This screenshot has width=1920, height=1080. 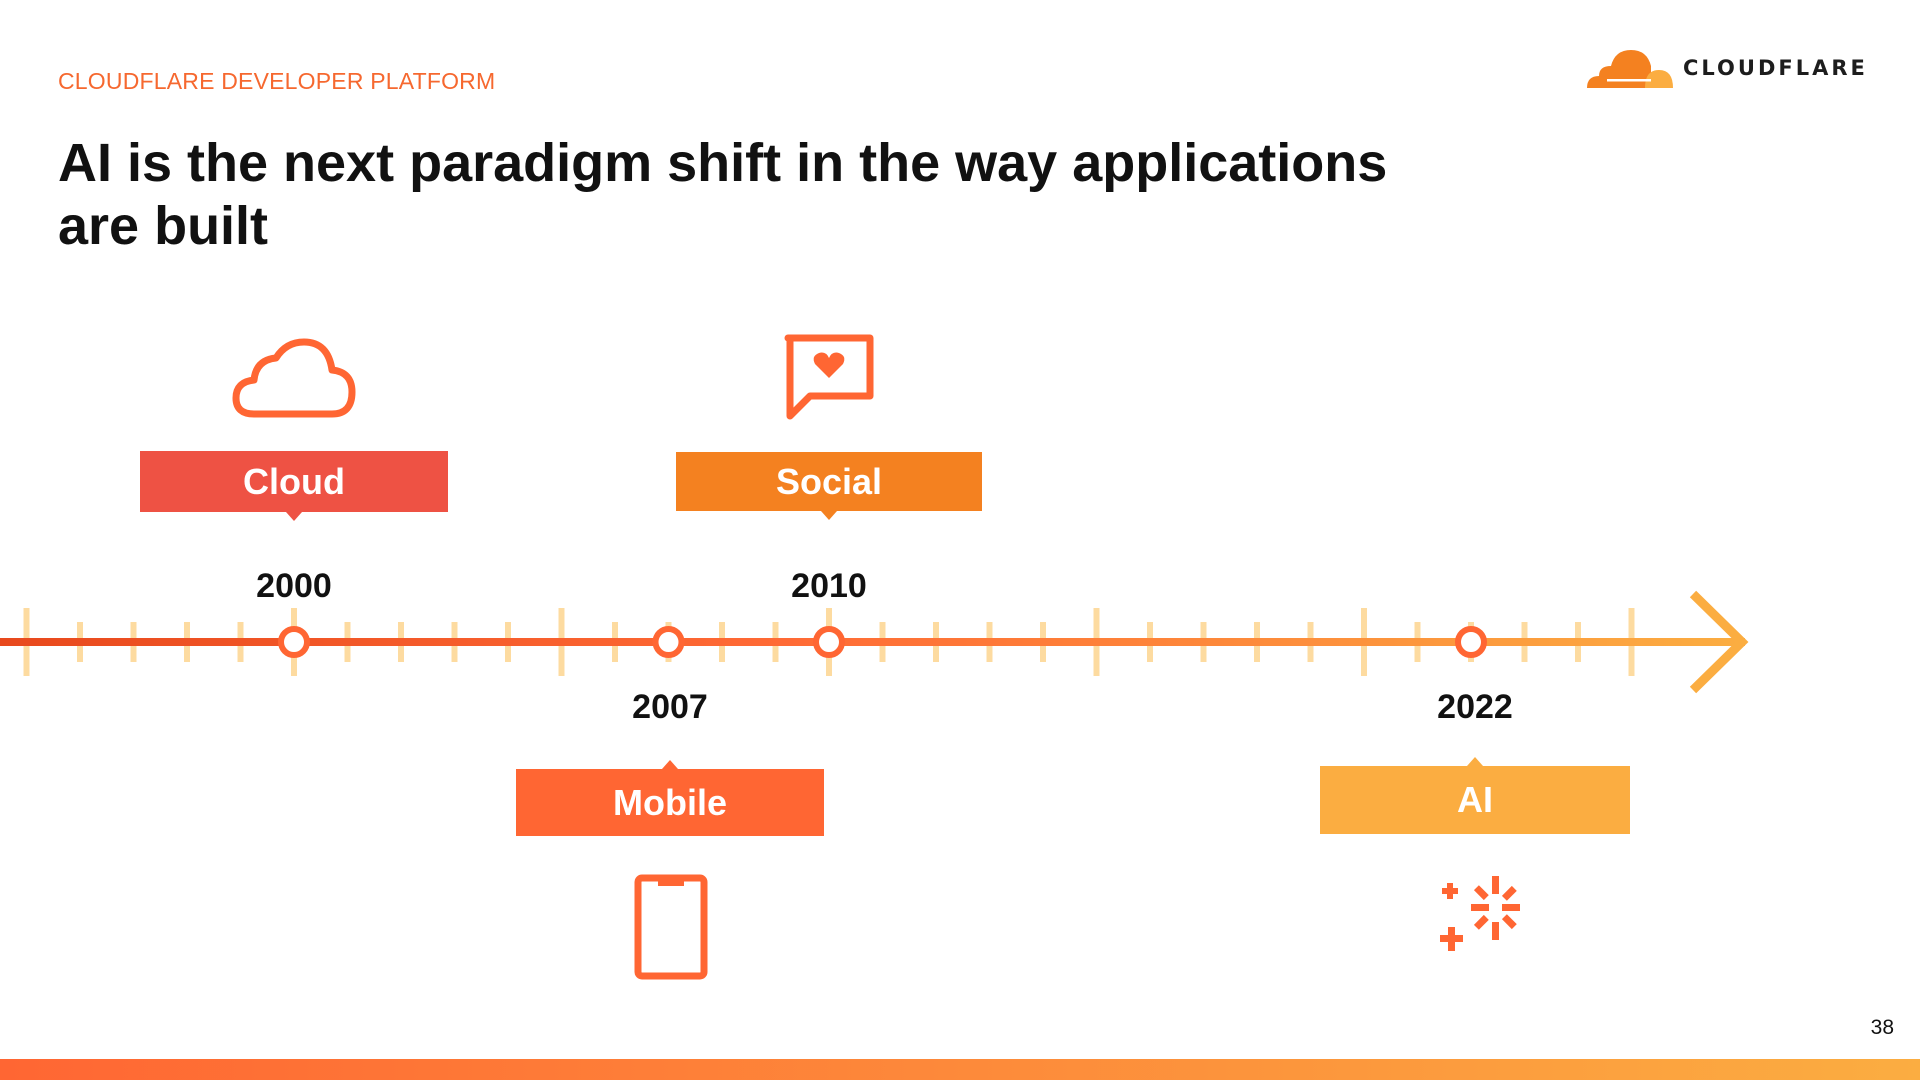 I want to click on milestone-label-social: Social, so click(x=829, y=486).